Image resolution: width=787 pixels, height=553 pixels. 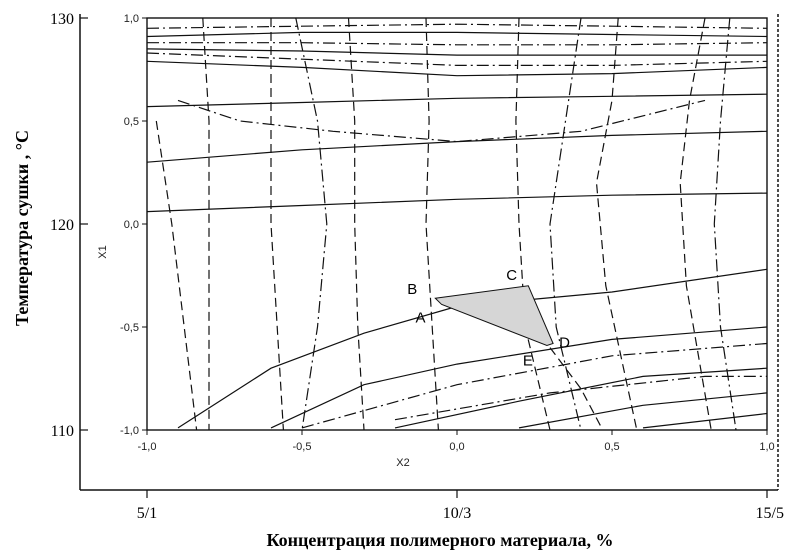 I want to click on feasible-region, so click(x=494, y=316).